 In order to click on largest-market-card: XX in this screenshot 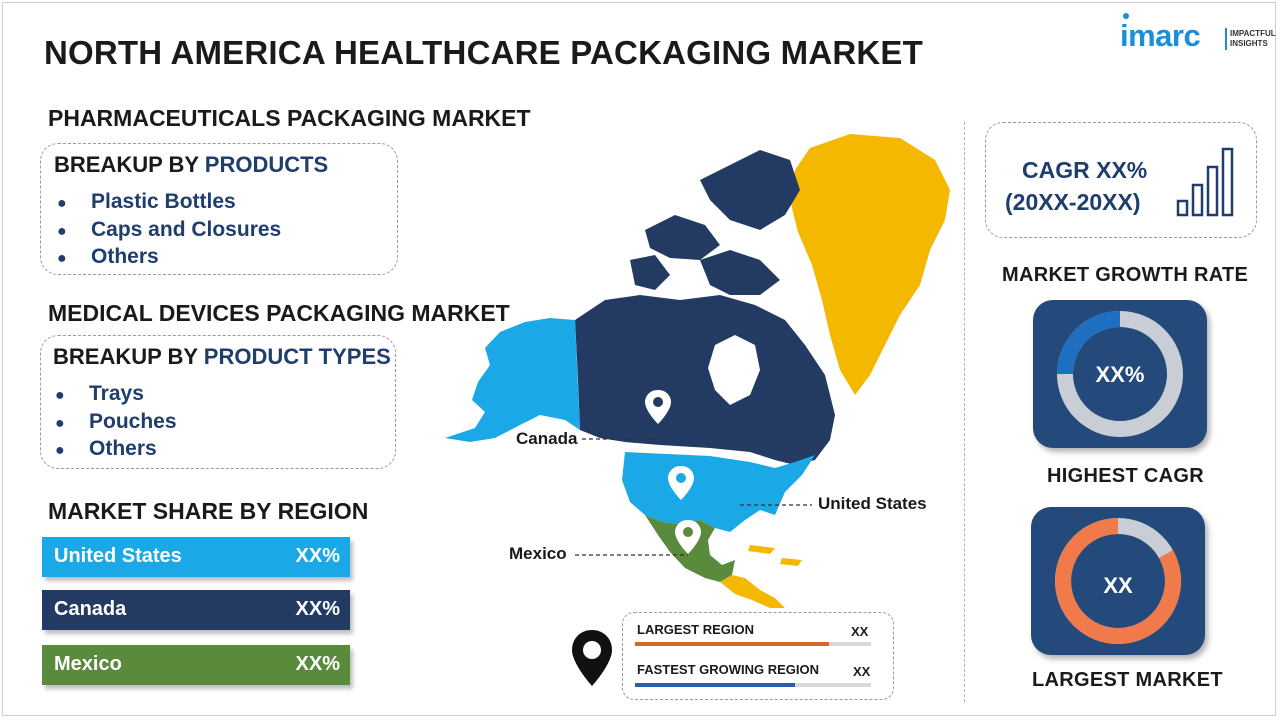, I will do `click(1118, 581)`.